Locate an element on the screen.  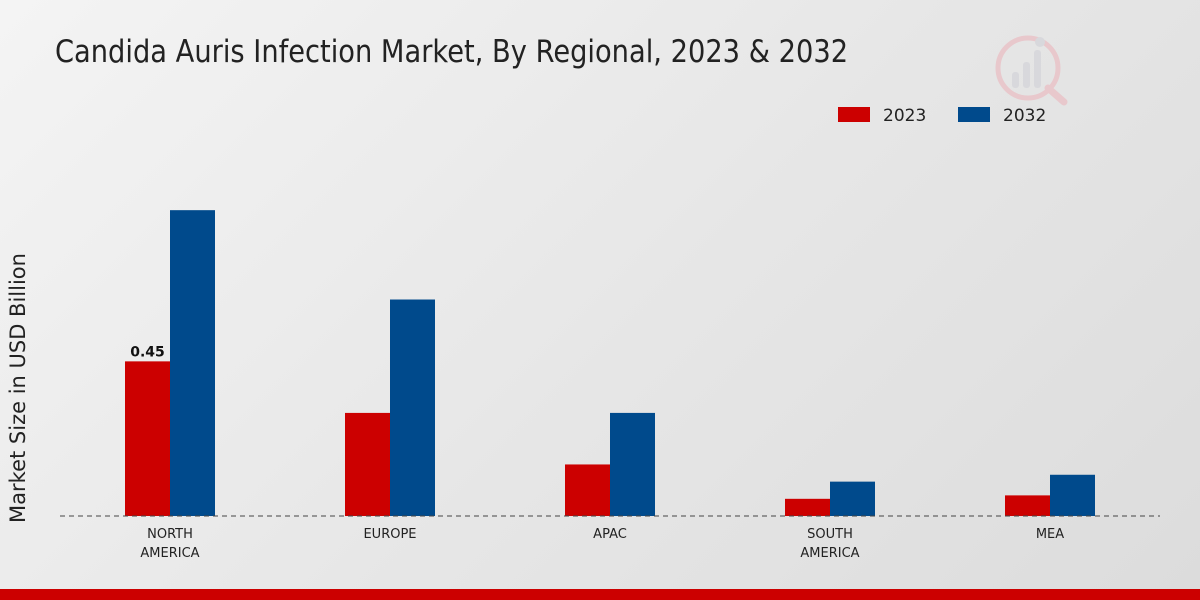
x-tick-label-4-0: MEA is located at coordinates (1050, 534).